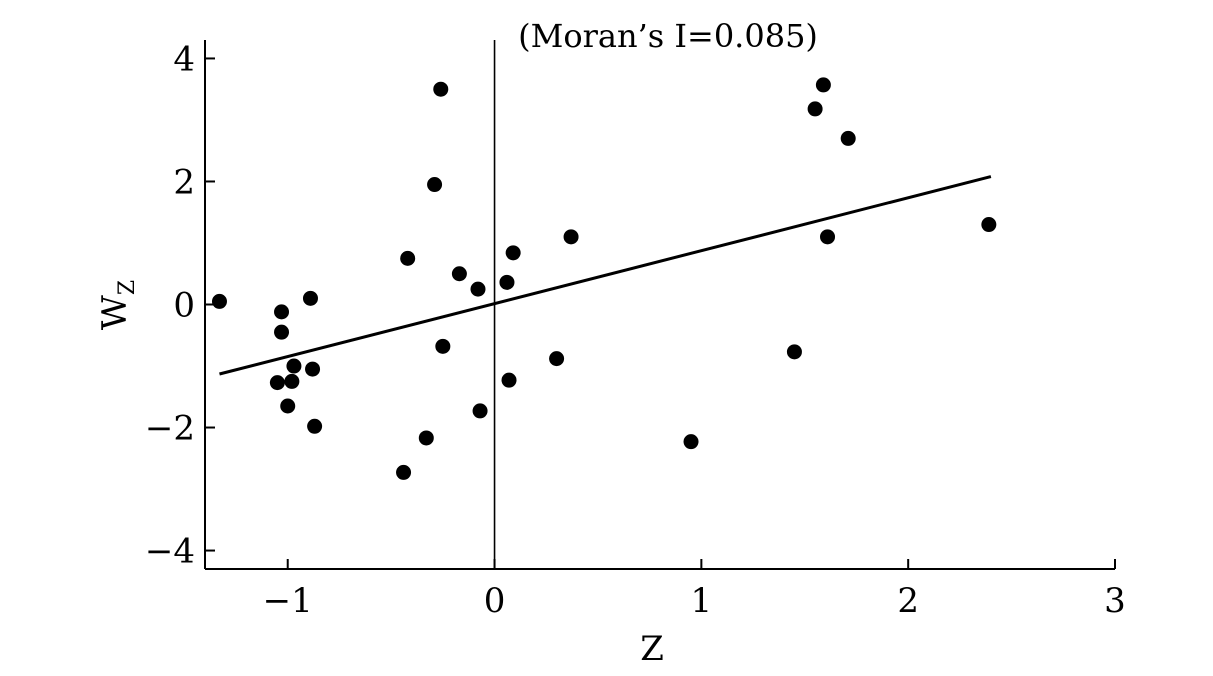 Image resolution: width=1213 pixels, height=676 pixels. What do you see at coordinates (115, 312) in the screenshot?
I see `y-axis-title-main: W` at bounding box center [115, 312].